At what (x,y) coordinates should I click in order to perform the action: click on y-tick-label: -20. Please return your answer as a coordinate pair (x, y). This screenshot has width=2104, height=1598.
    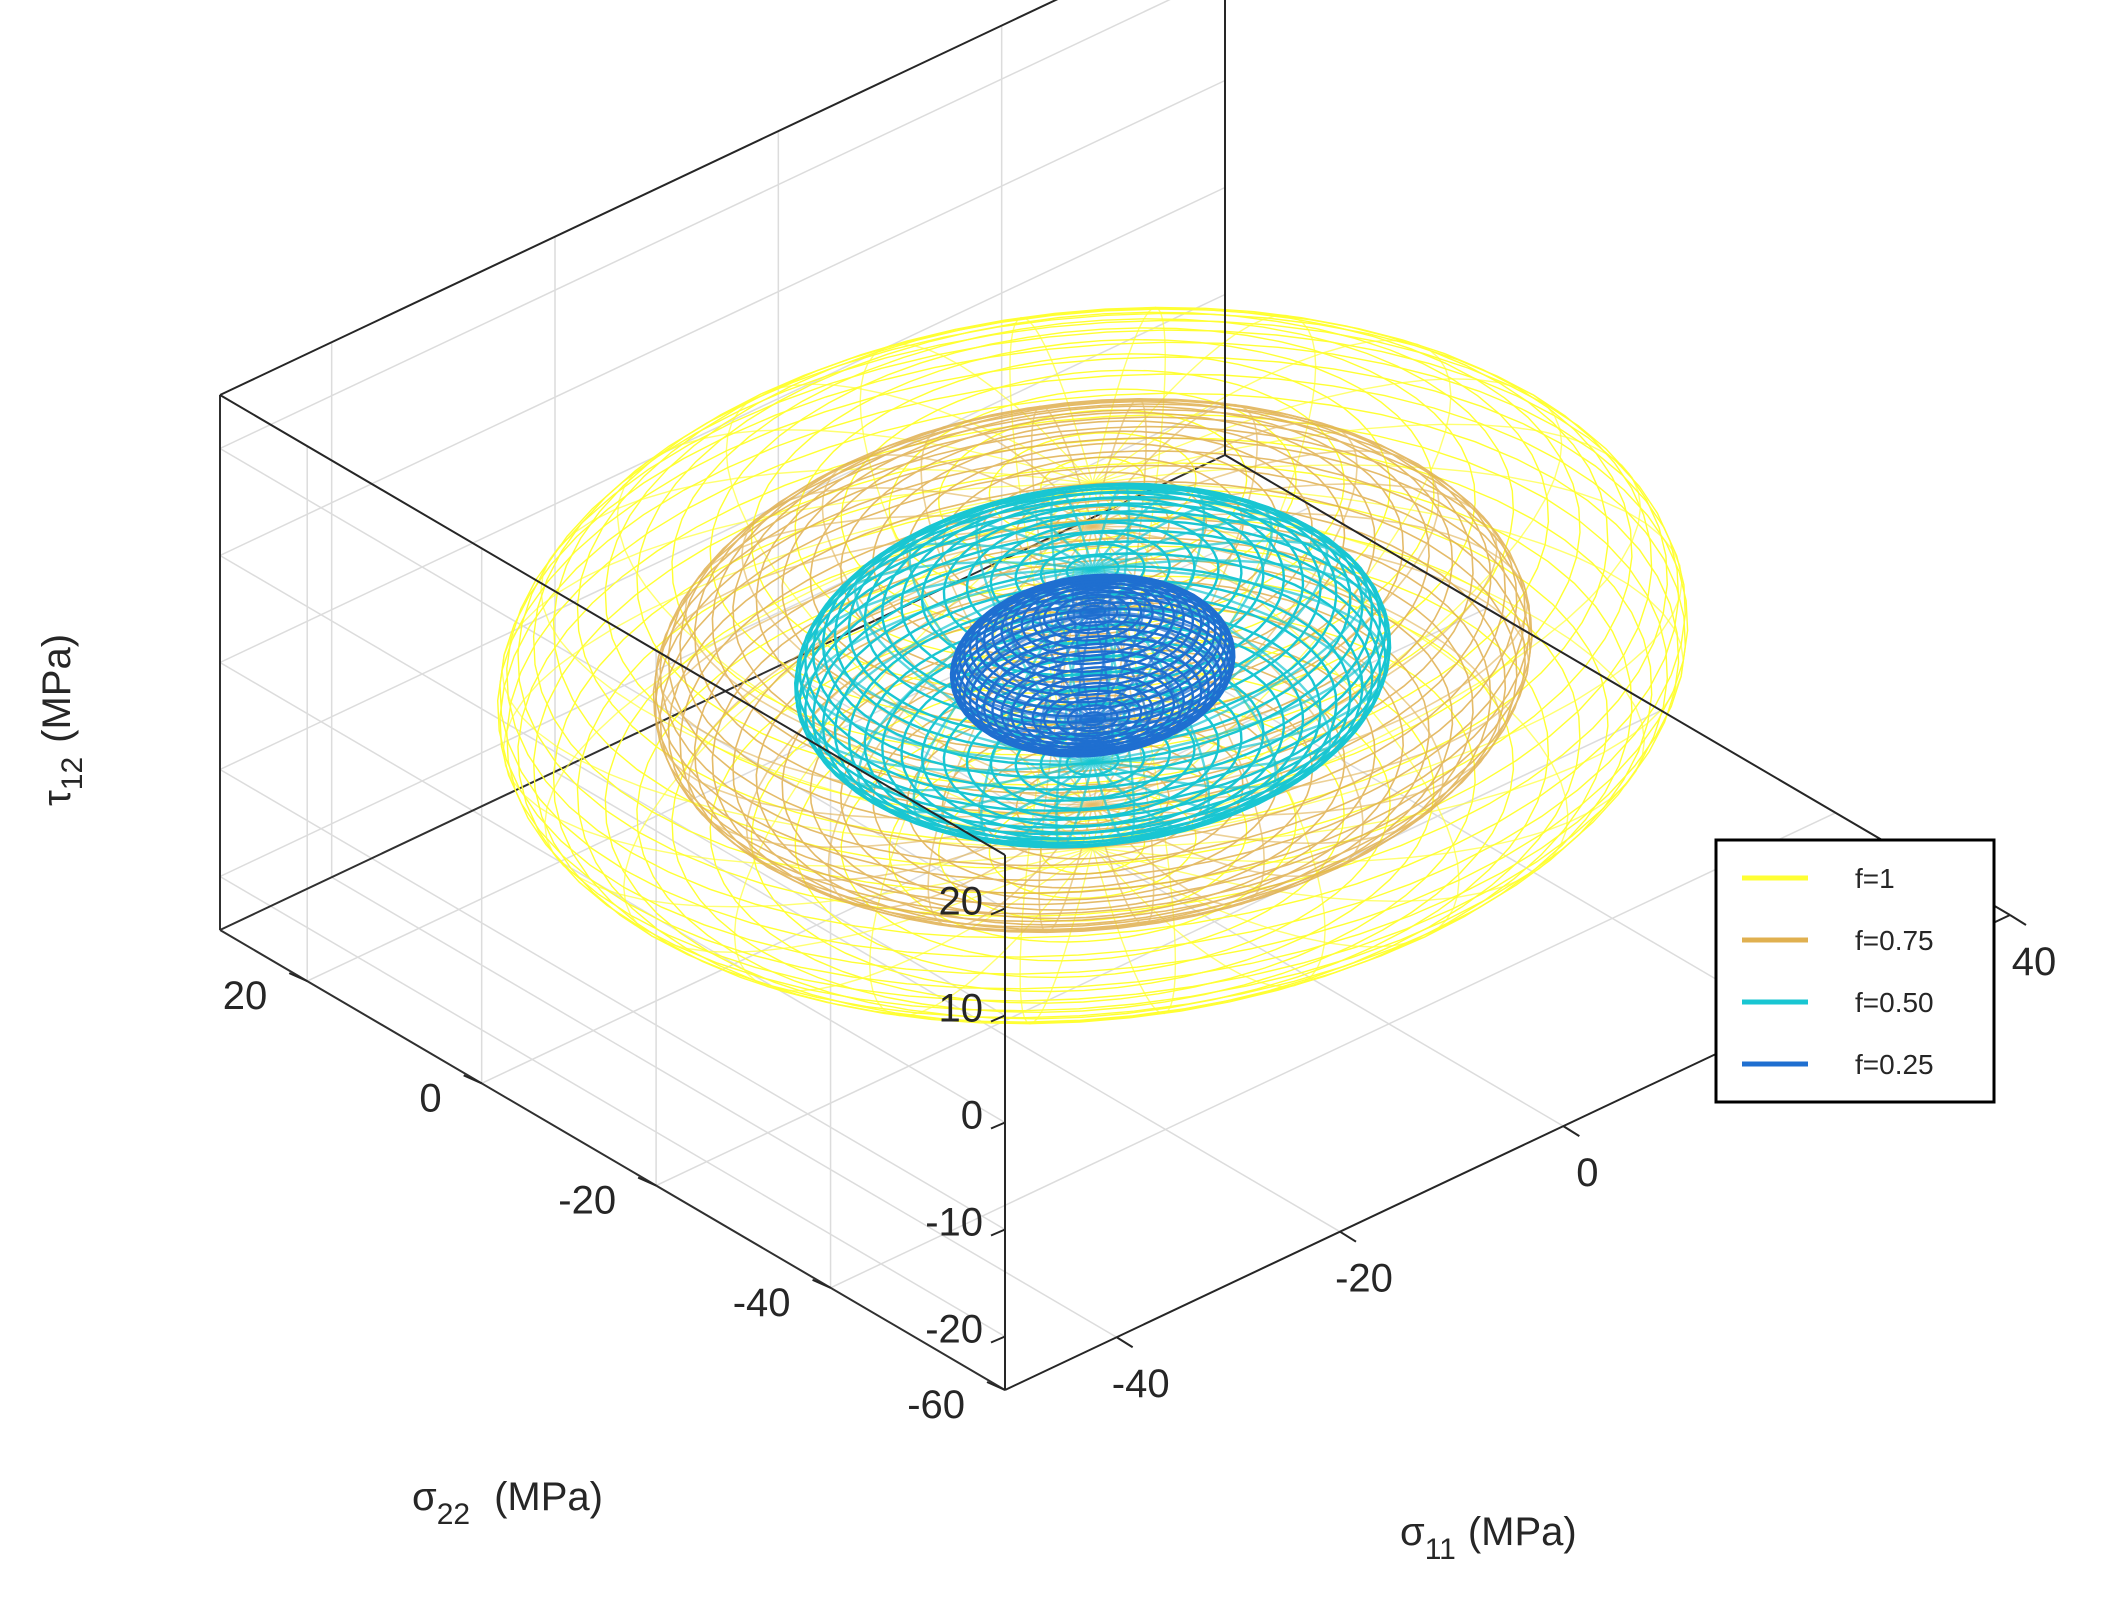
    Looking at the image, I should click on (587, 1201).